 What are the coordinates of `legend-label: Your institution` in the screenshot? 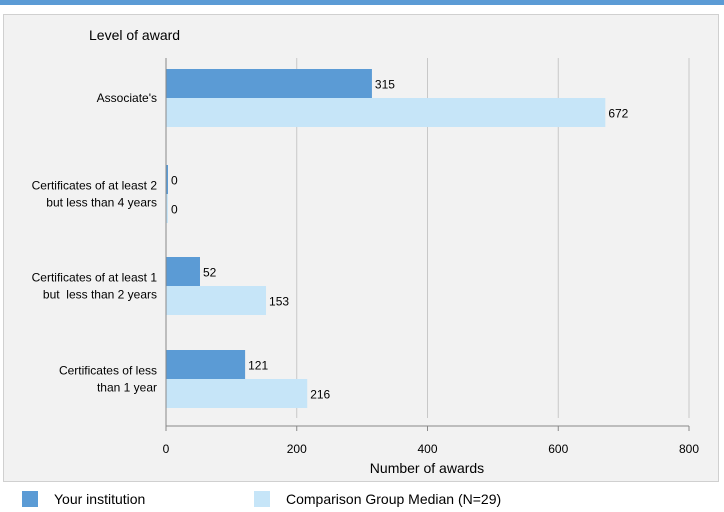 It's located at (99, 499).